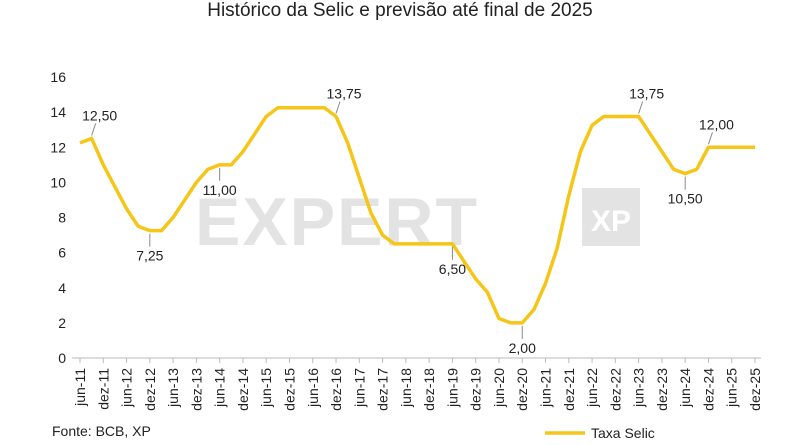  I want to click on data-label: 12,50, so click(99, 115).